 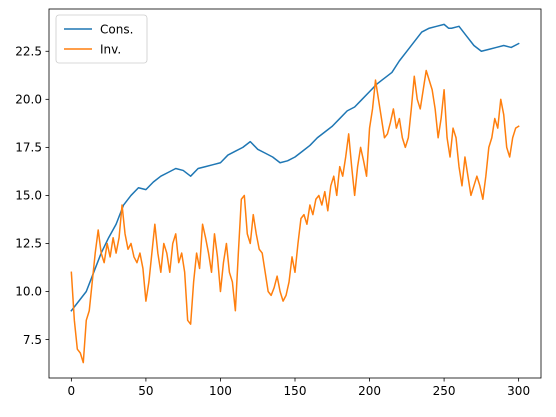 What do you see at coordinates (295, 391) in the screenshot?
I see `x-tick-label: 150` at bounding box center [295, 391].